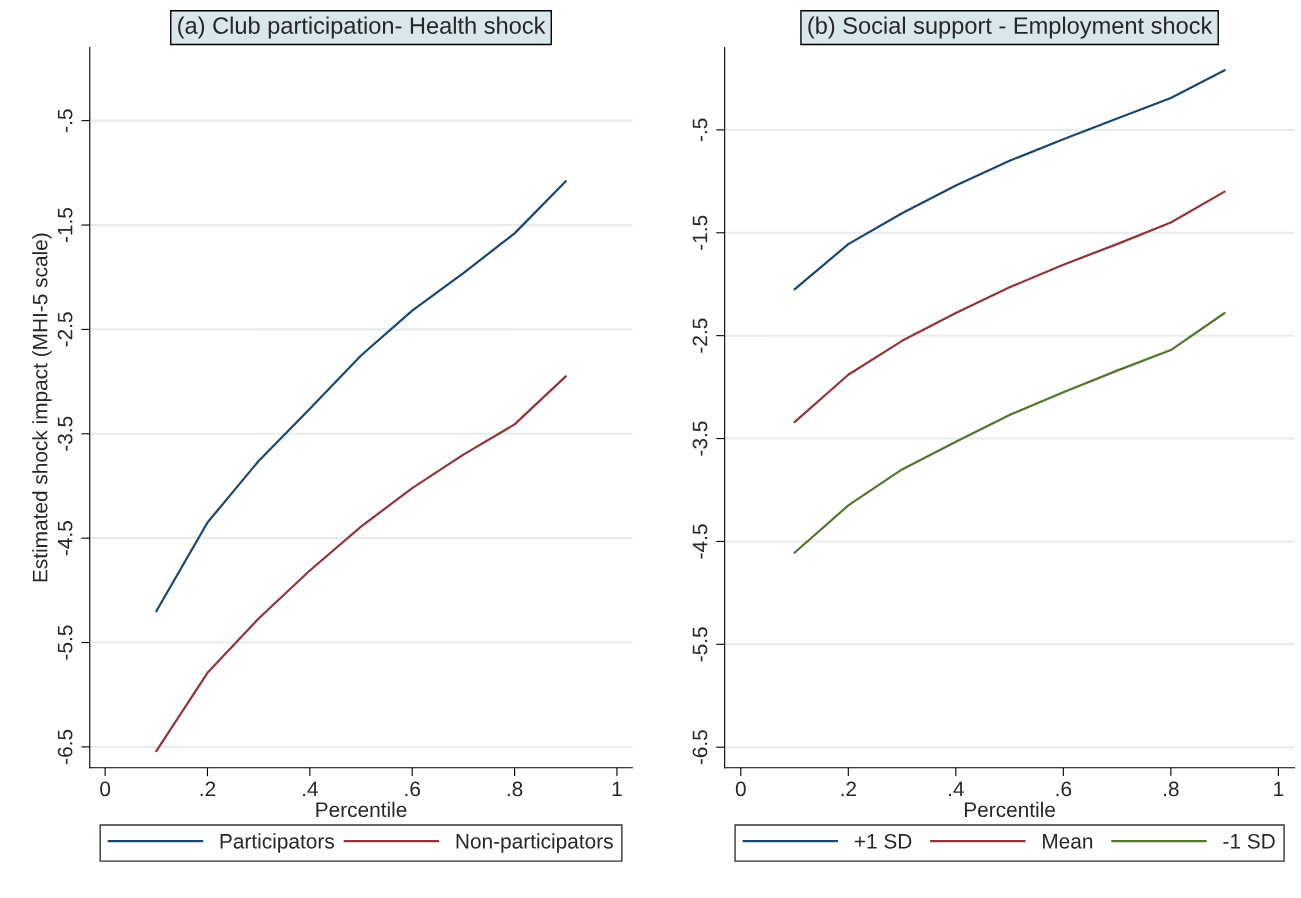  Describe the element at coordinates (1068, 841) in the screenshot. I see `legend-label: Mean` at that location.